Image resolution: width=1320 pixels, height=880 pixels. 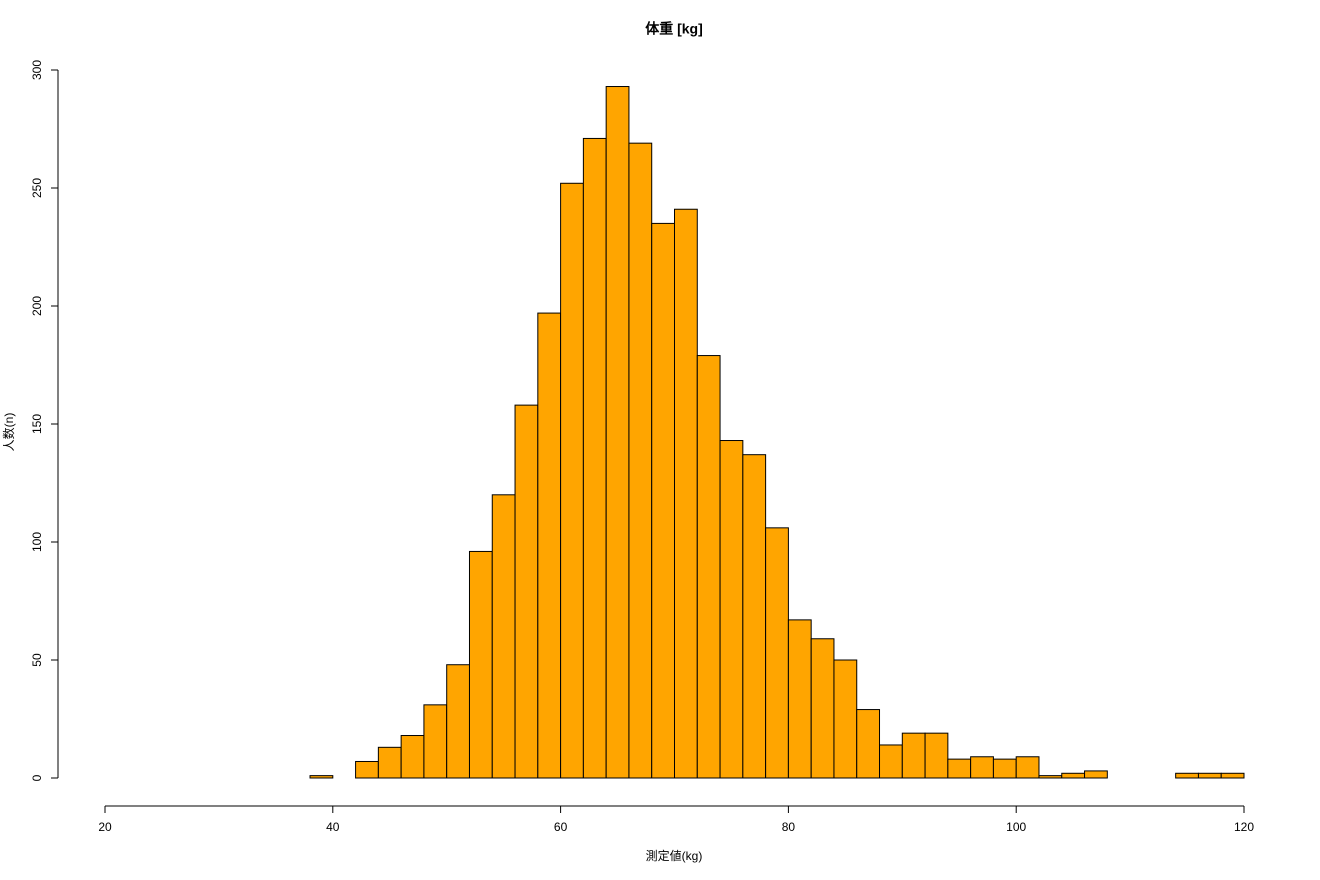 I want to click on chart-title: 体重 [kg], so click(x=674, y=29).